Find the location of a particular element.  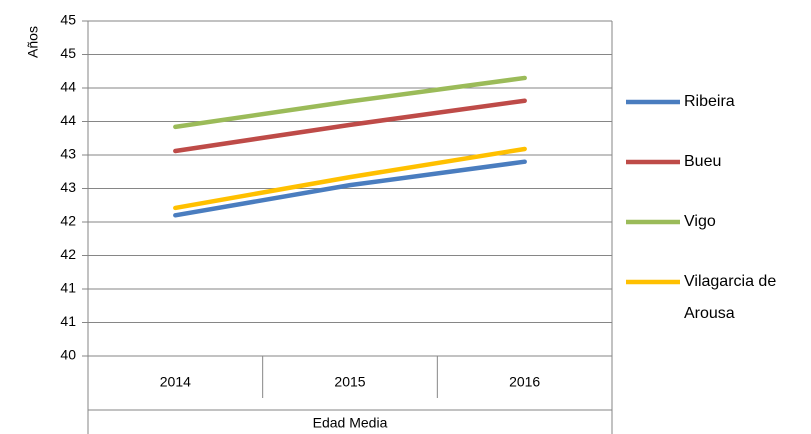

x-axis-label: Edad Media is located at coordinates (350, 423).